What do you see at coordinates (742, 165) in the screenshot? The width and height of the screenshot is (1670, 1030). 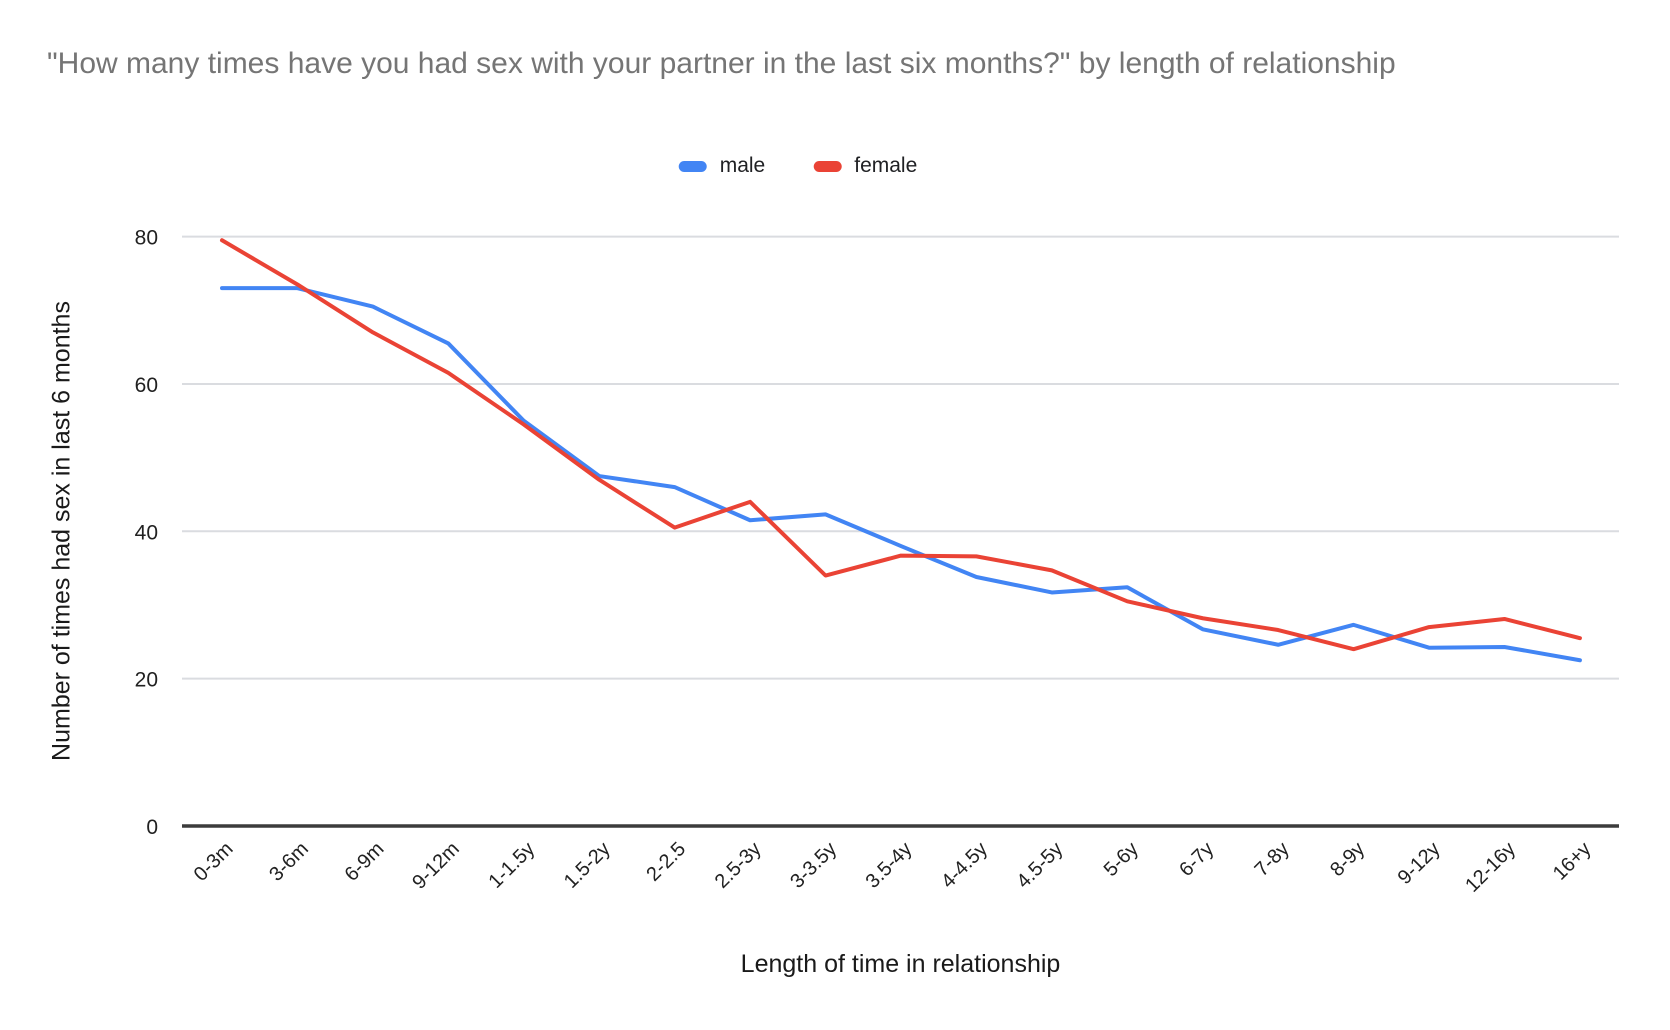 I see `legend-label-male: male` at bounding box center [742, 165].